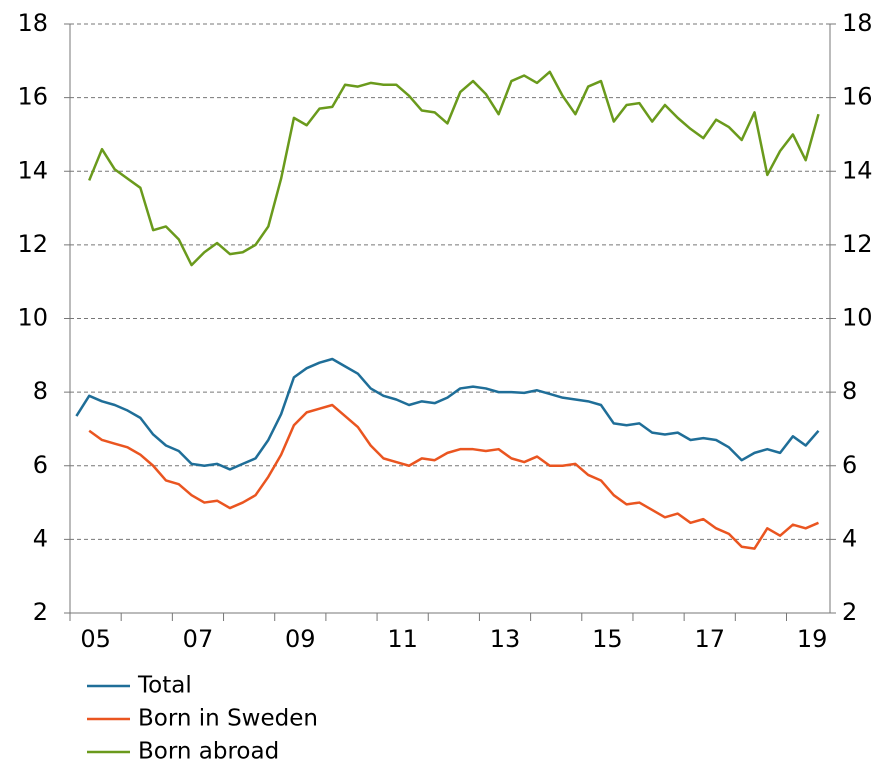 This screenshot has height=767, width=890. I want to click on y2-tick-label: 4, so click(849, 538).